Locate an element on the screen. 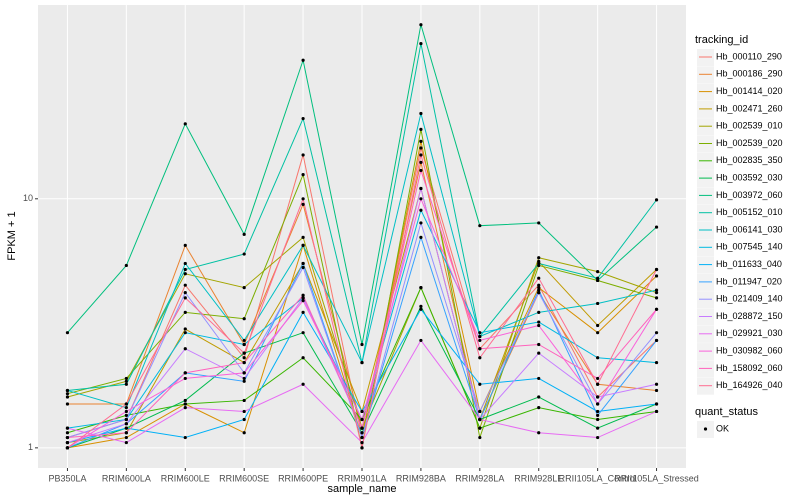 The height and width of the screenshot is (500, 800). legend-label: Hb_000110_290 is located at coordinates (749, 56).